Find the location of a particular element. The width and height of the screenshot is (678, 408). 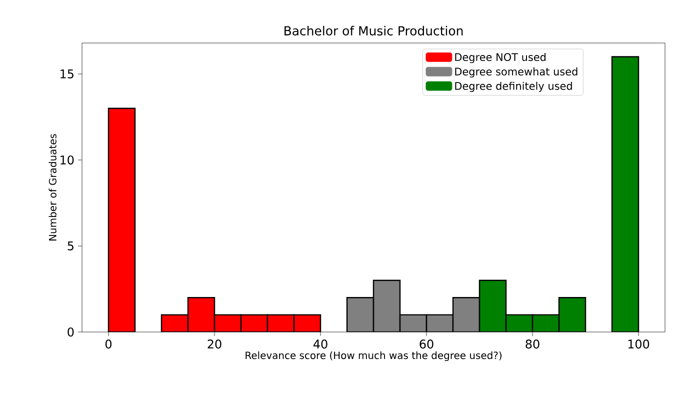

y-axis-title: Number of Graduates is located at coordinates (52, 187).